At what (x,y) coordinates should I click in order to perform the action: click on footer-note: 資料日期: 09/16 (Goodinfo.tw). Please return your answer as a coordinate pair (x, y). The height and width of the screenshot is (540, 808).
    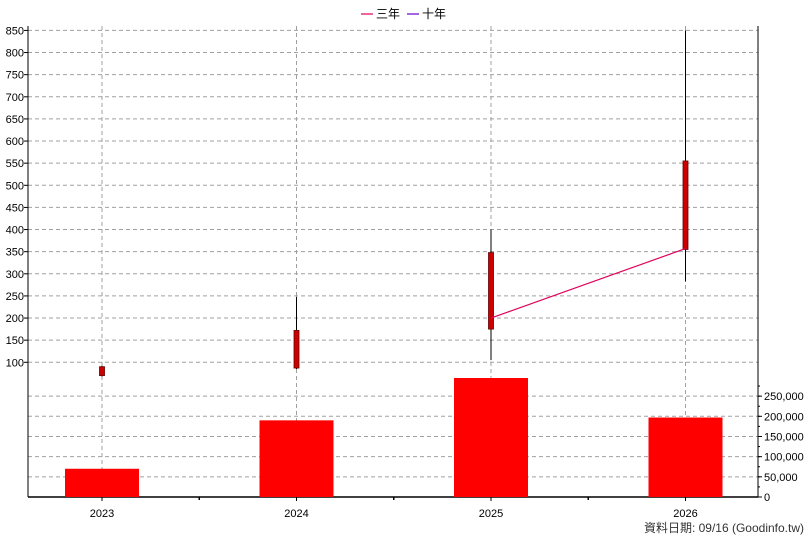
    Looking at the image, I should click on (724, 528).